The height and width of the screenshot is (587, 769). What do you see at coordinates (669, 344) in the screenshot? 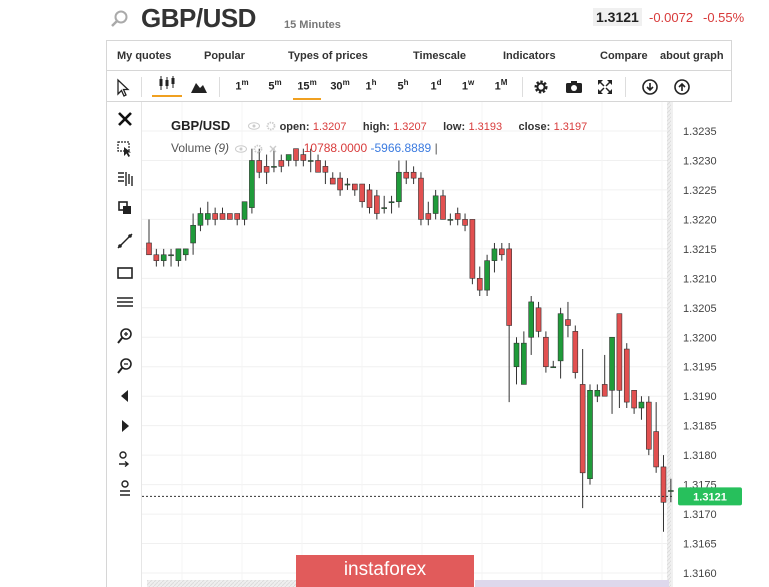
I see `plot-edge-strip` at bounding box center [669, 344].